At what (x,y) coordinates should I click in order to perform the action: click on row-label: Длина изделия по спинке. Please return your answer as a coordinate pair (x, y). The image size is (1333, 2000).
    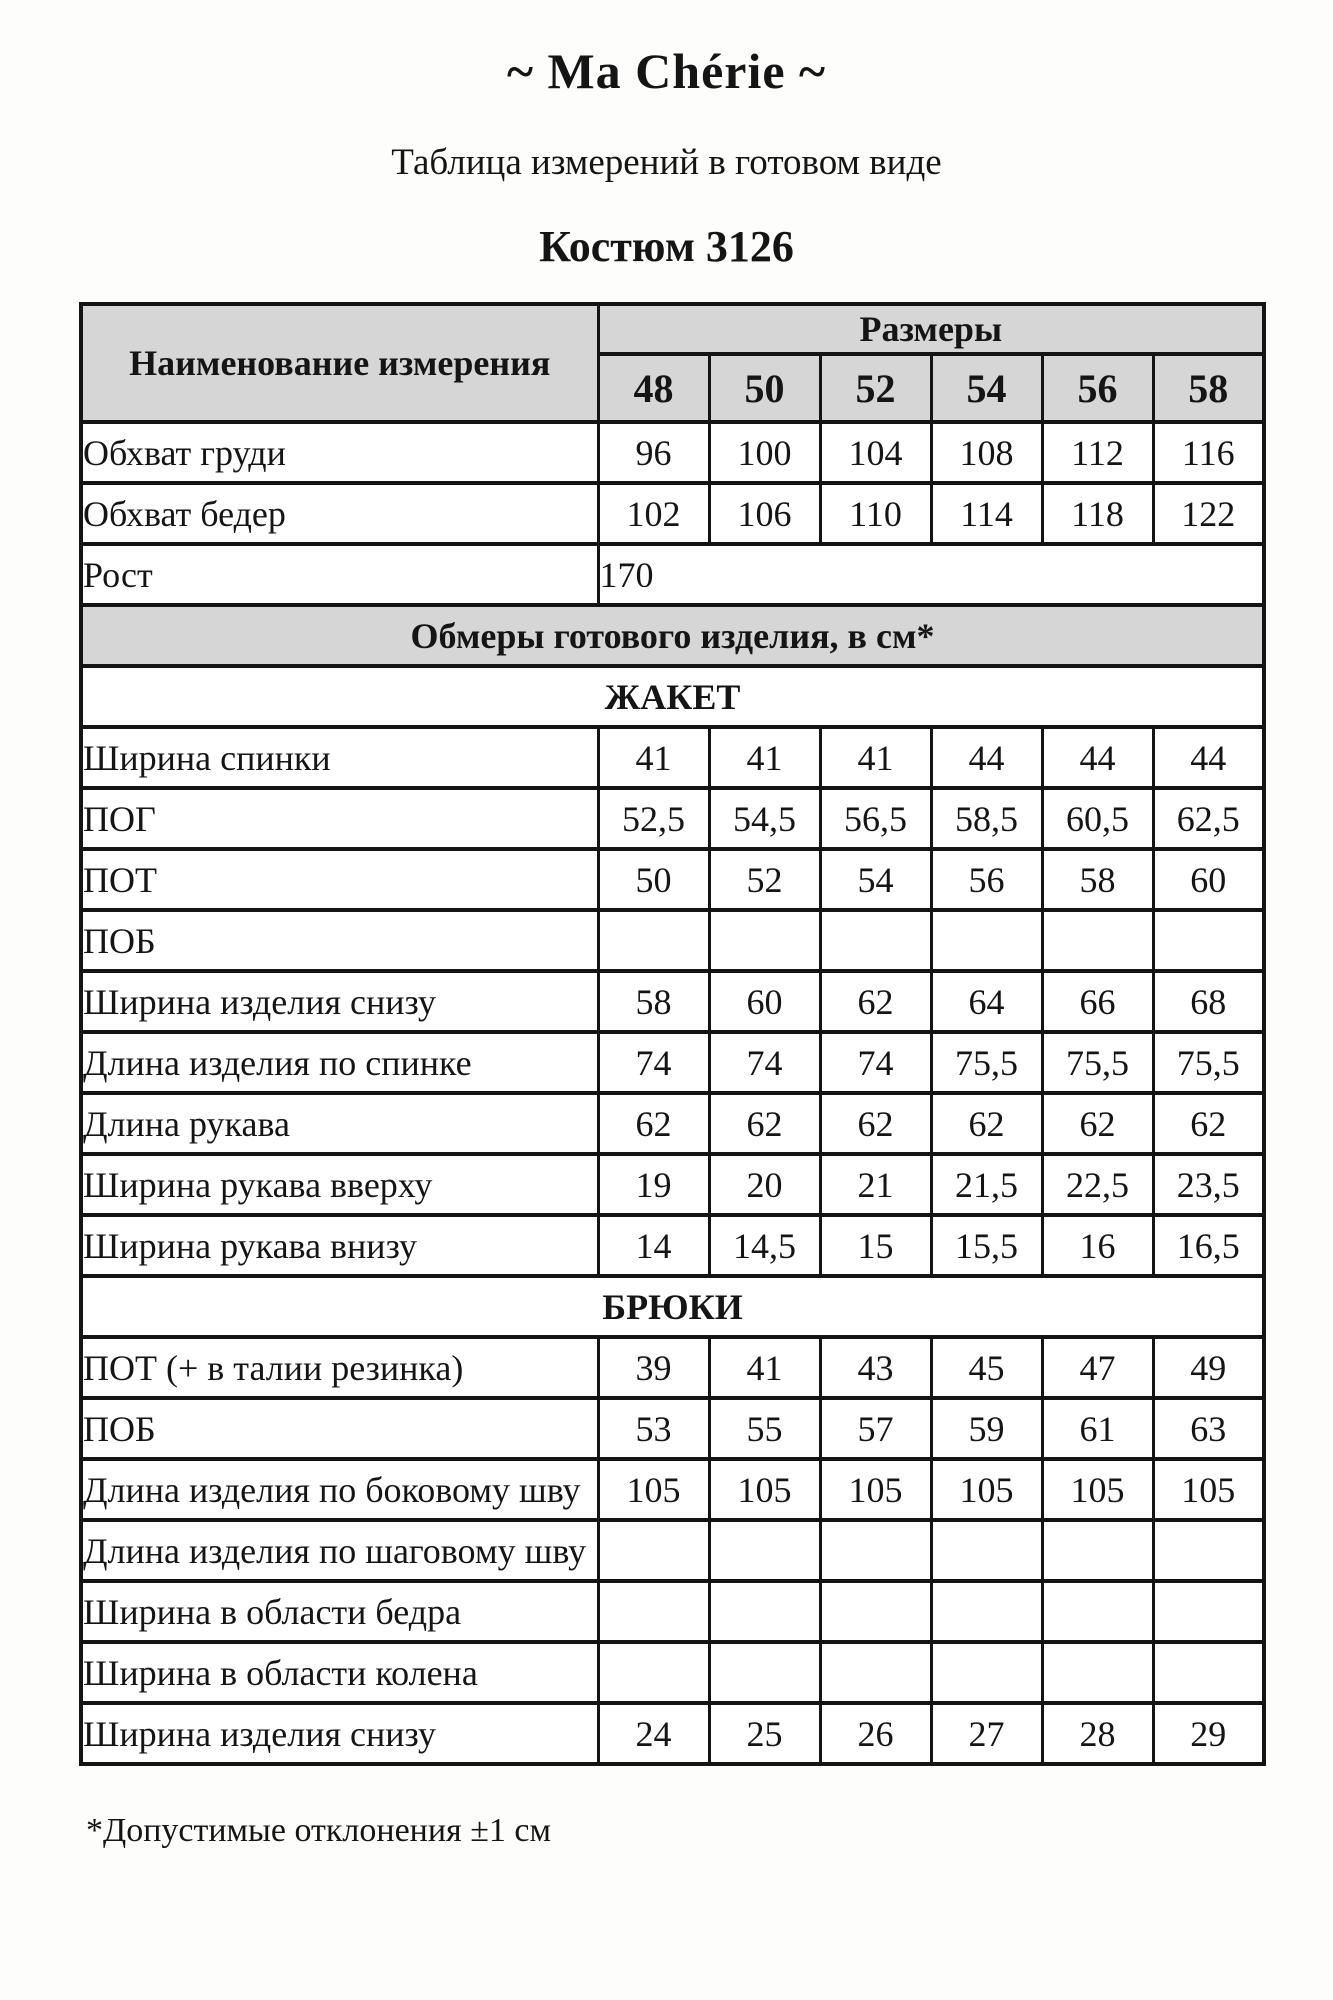
    Looking at the image, I should click on (339, 1062).